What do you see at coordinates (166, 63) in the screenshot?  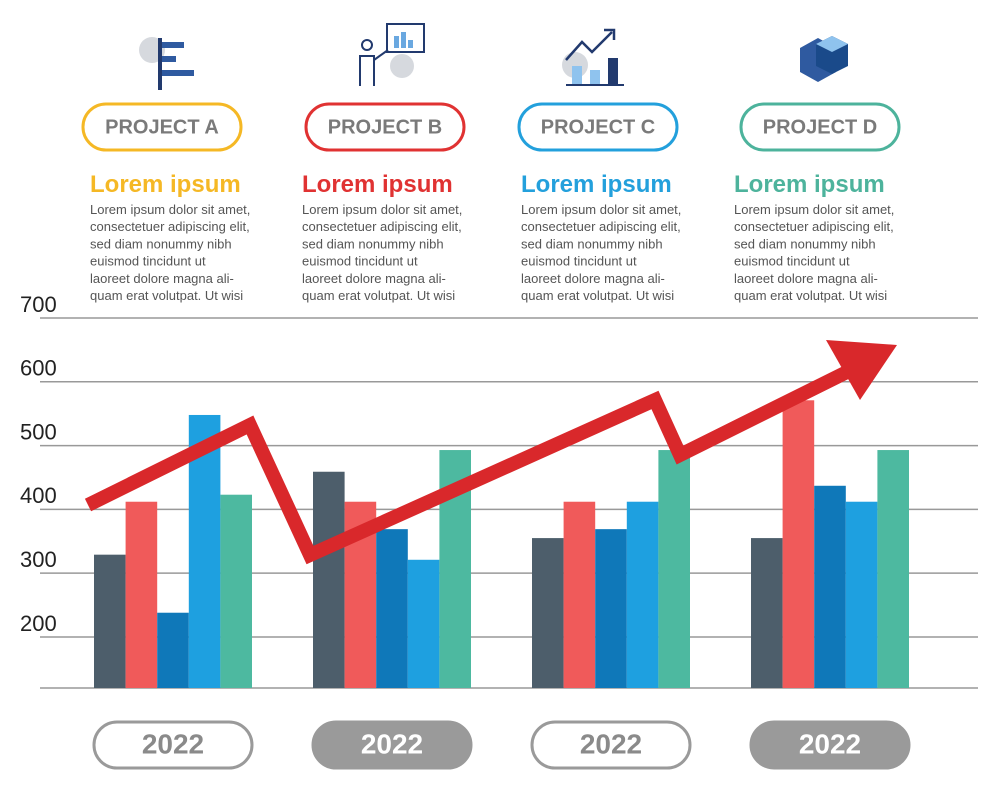 I see `icon-a` at bounding box center [166, 63].